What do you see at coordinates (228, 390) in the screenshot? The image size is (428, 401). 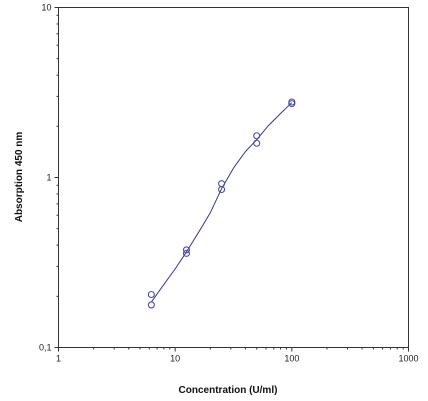 I see `x-axis-label: Concentration (U/ml)` at bounding box center [228, 390].